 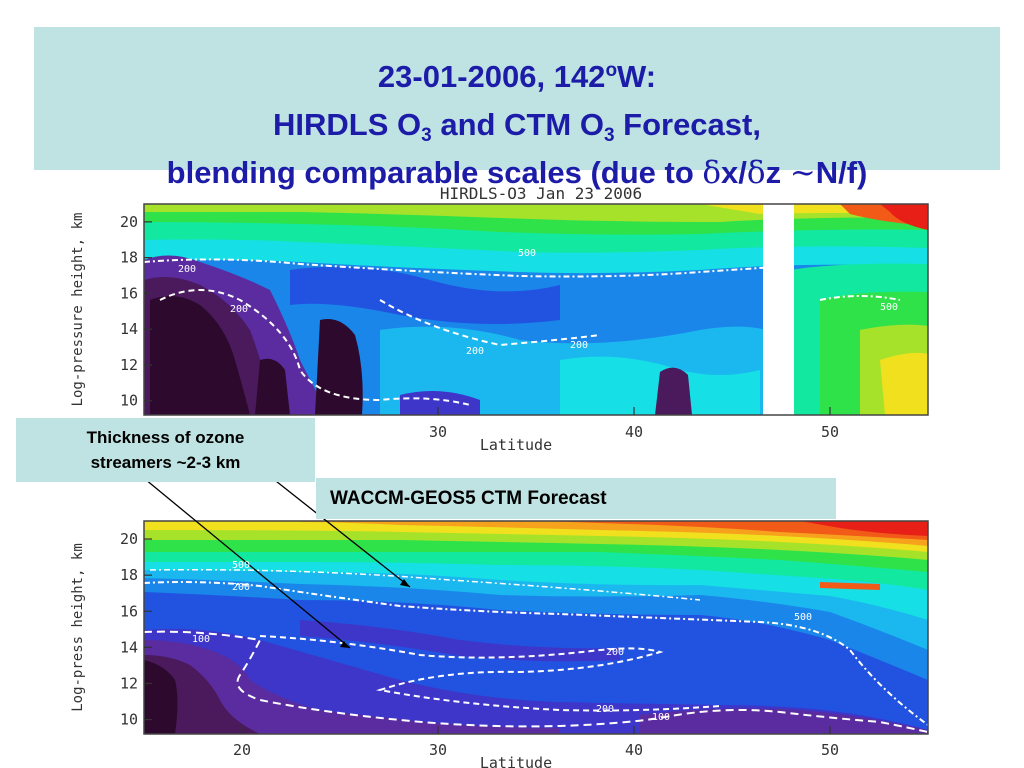 What do you see at coordinates (242, 750) in the screenshot?
I see `plot2-xtick-label: 20` at bounding box center [242, 750].